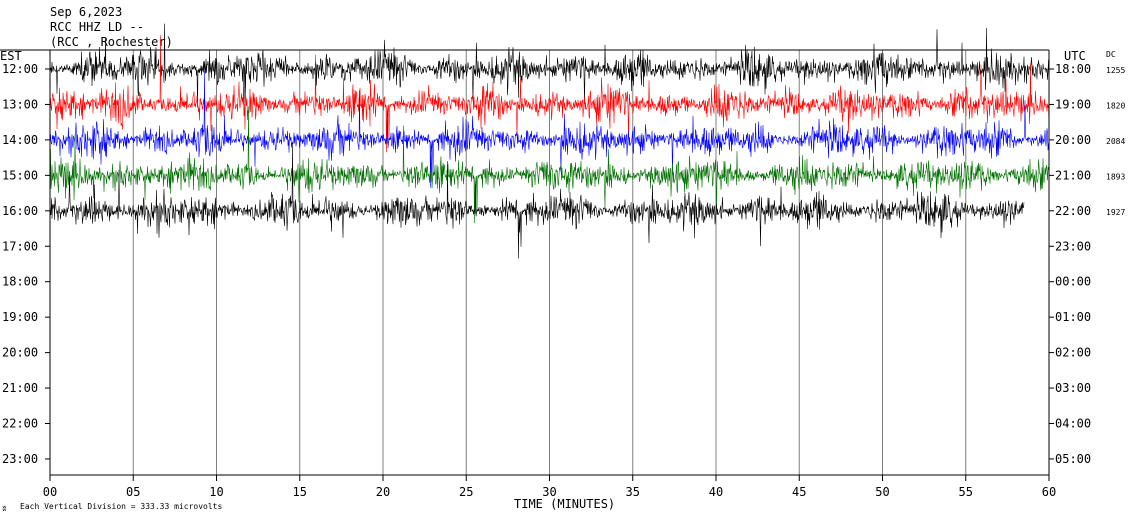 This screenshot has width=1130, height=519. Describe the element at coordinates (20, 424) in the screenshot. I see `left-hour-label-10: 22:00` at that location.